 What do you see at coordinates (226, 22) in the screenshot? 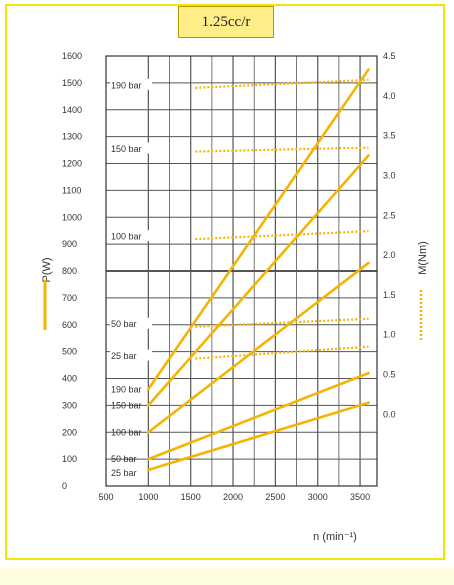
I see `chart-title: 1.25cc/r` at bounding box center [226, 22].